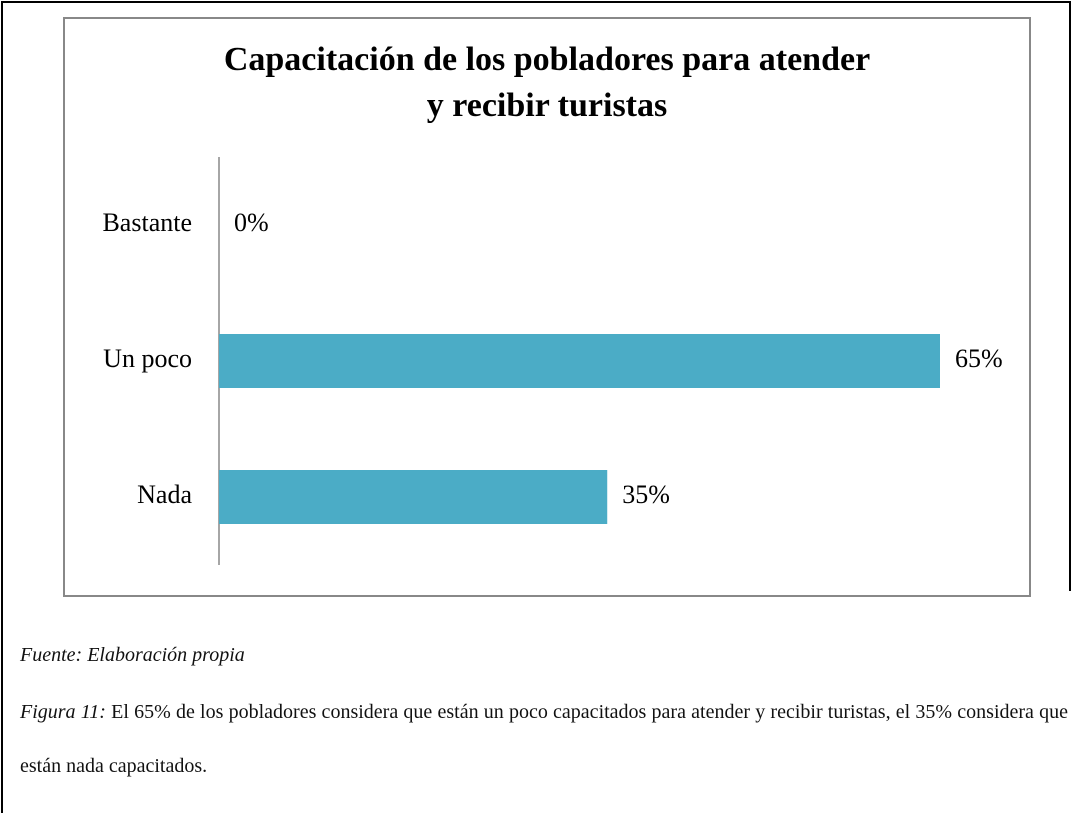 This screenshot has width=1072, height=813. Describe the element at coordinates (251, 222) in the screenshot. I see `data-label: 0%` at that location.